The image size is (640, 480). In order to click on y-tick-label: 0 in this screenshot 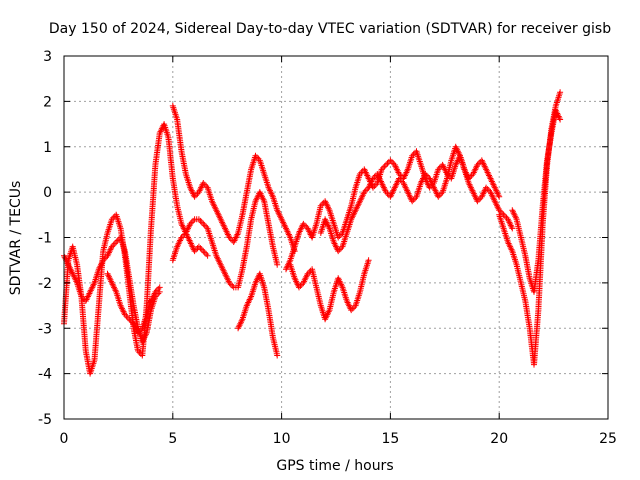, I will do `click(47, 193)`.